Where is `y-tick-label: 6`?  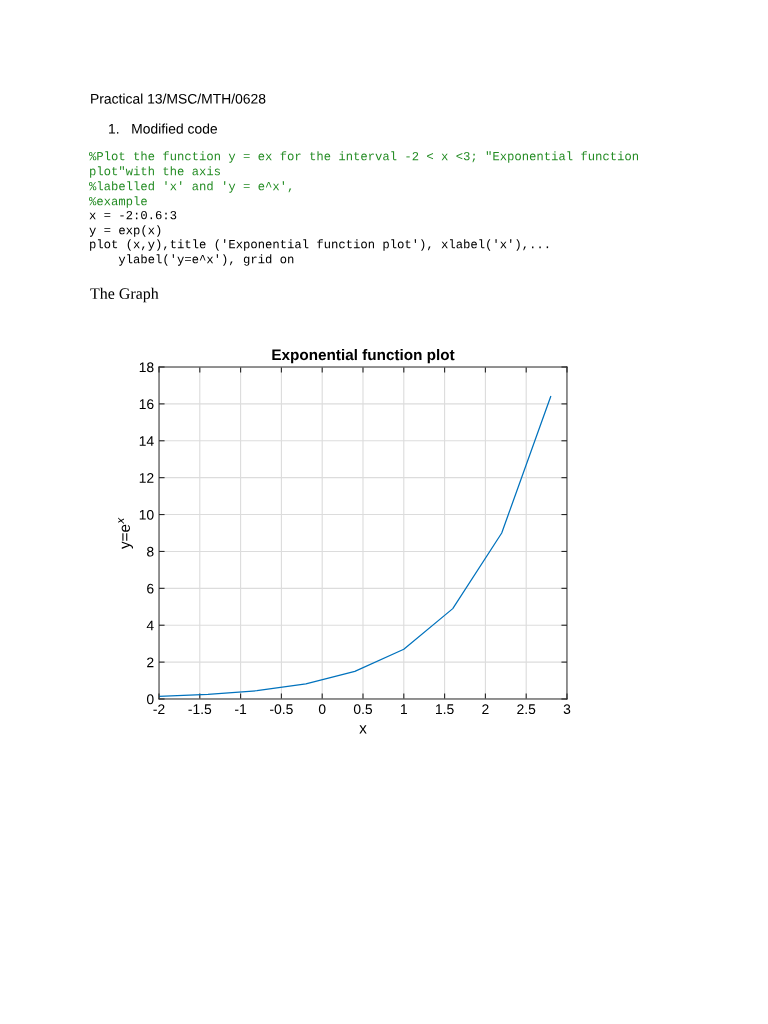
y-tick-label: 6 is located at coordinates (150, 588).